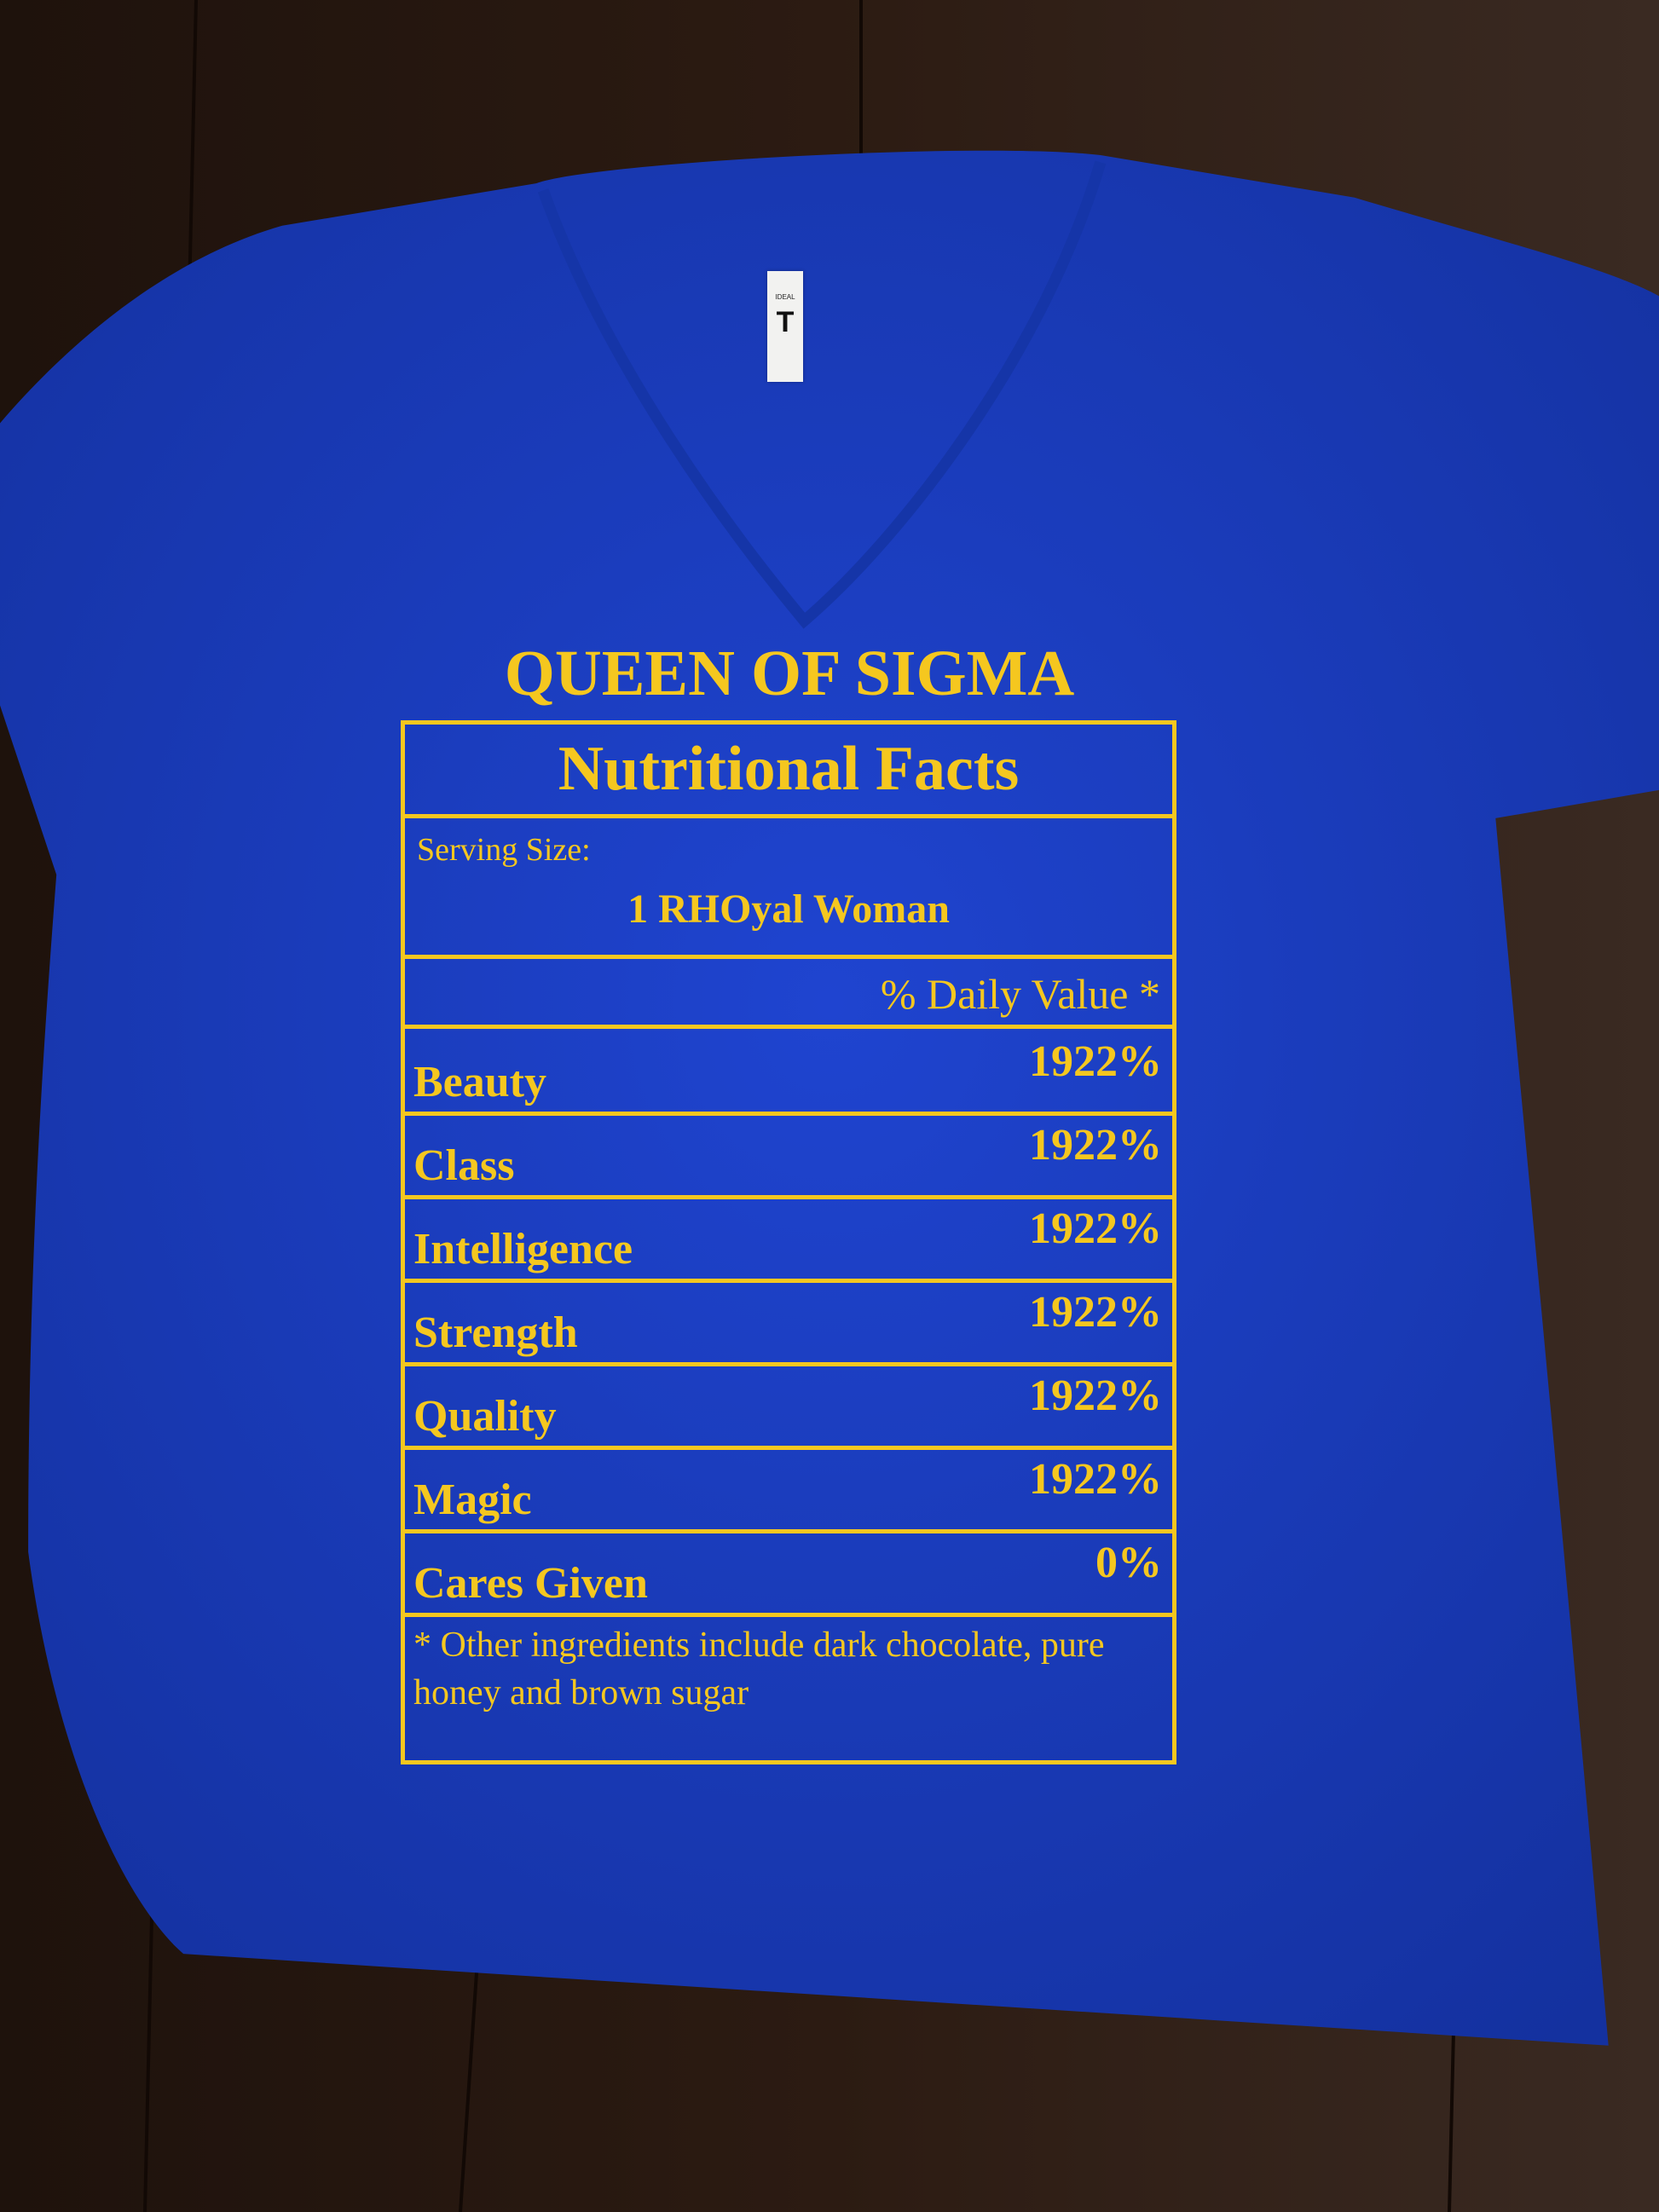  I want to click on serving-size-label: Serving Size:, so click(504, 850).